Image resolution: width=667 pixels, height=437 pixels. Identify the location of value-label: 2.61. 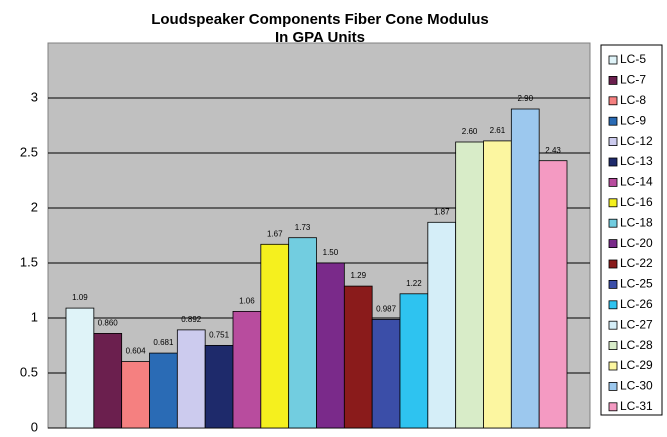
(498, 130).